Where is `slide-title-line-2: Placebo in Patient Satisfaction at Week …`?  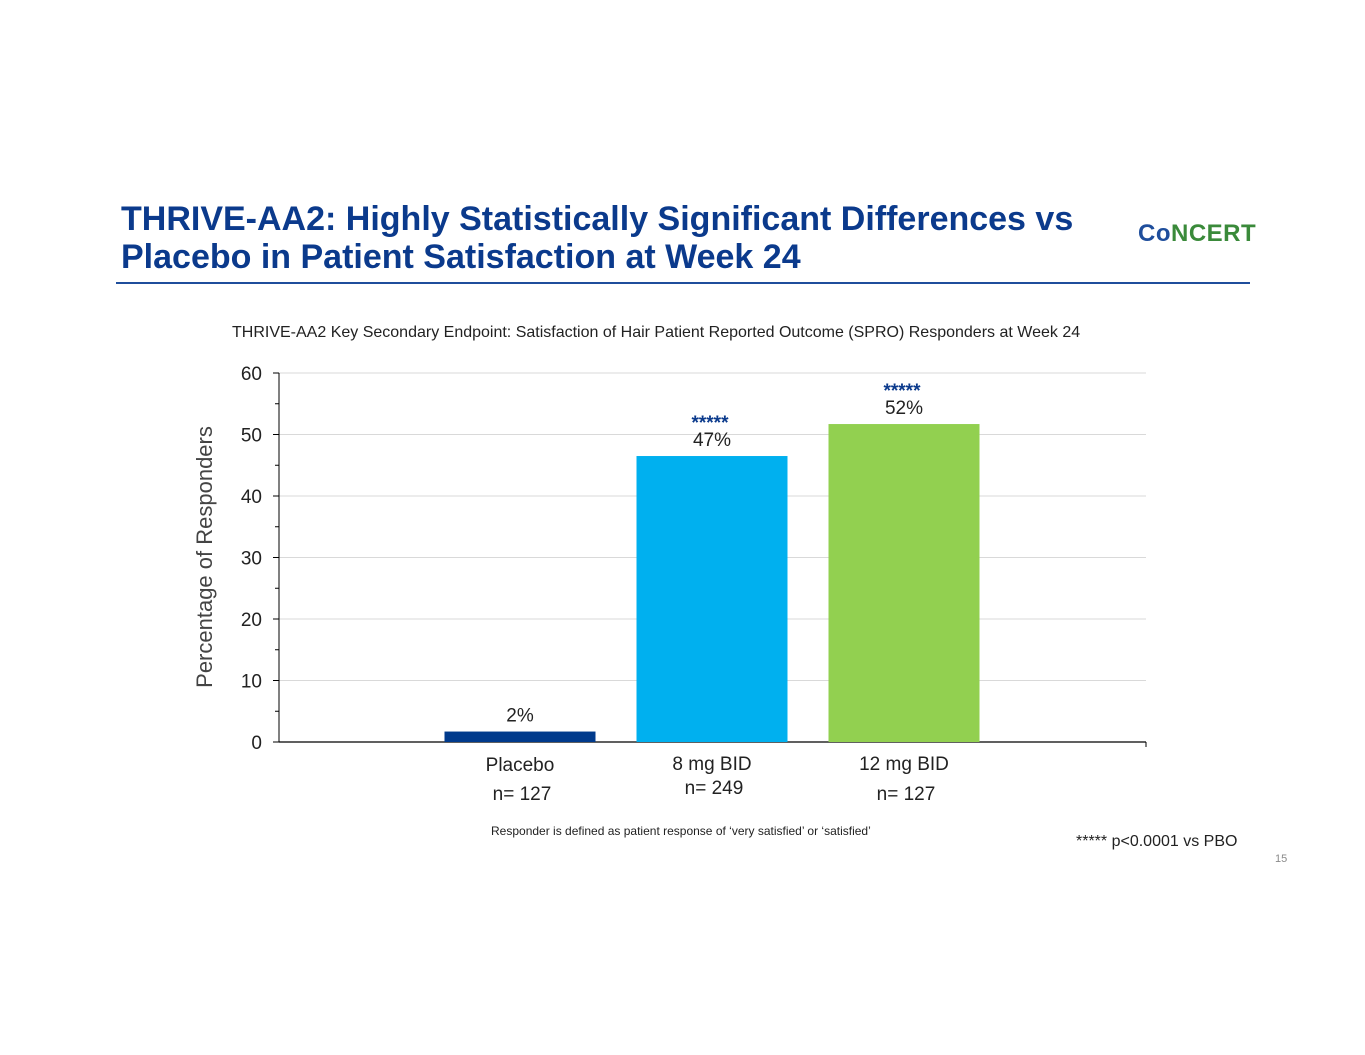 slide-title-line-2: Placebo in Patient Satisfaction at Week … is located at coordinates (461, 257).